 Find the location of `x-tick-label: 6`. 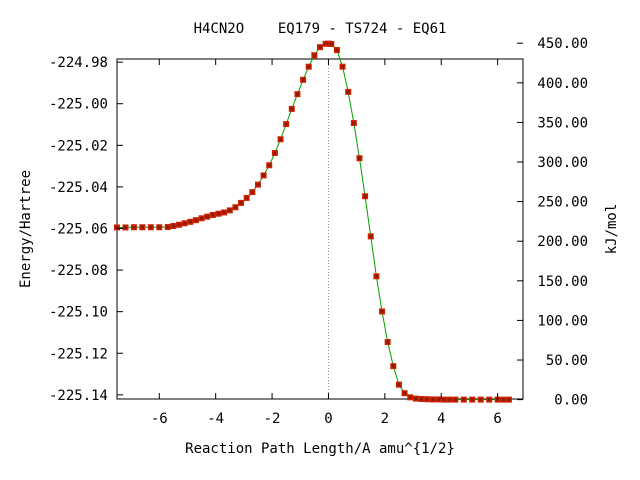

x-tick-label: 6 is located at coordinates (497, 419).